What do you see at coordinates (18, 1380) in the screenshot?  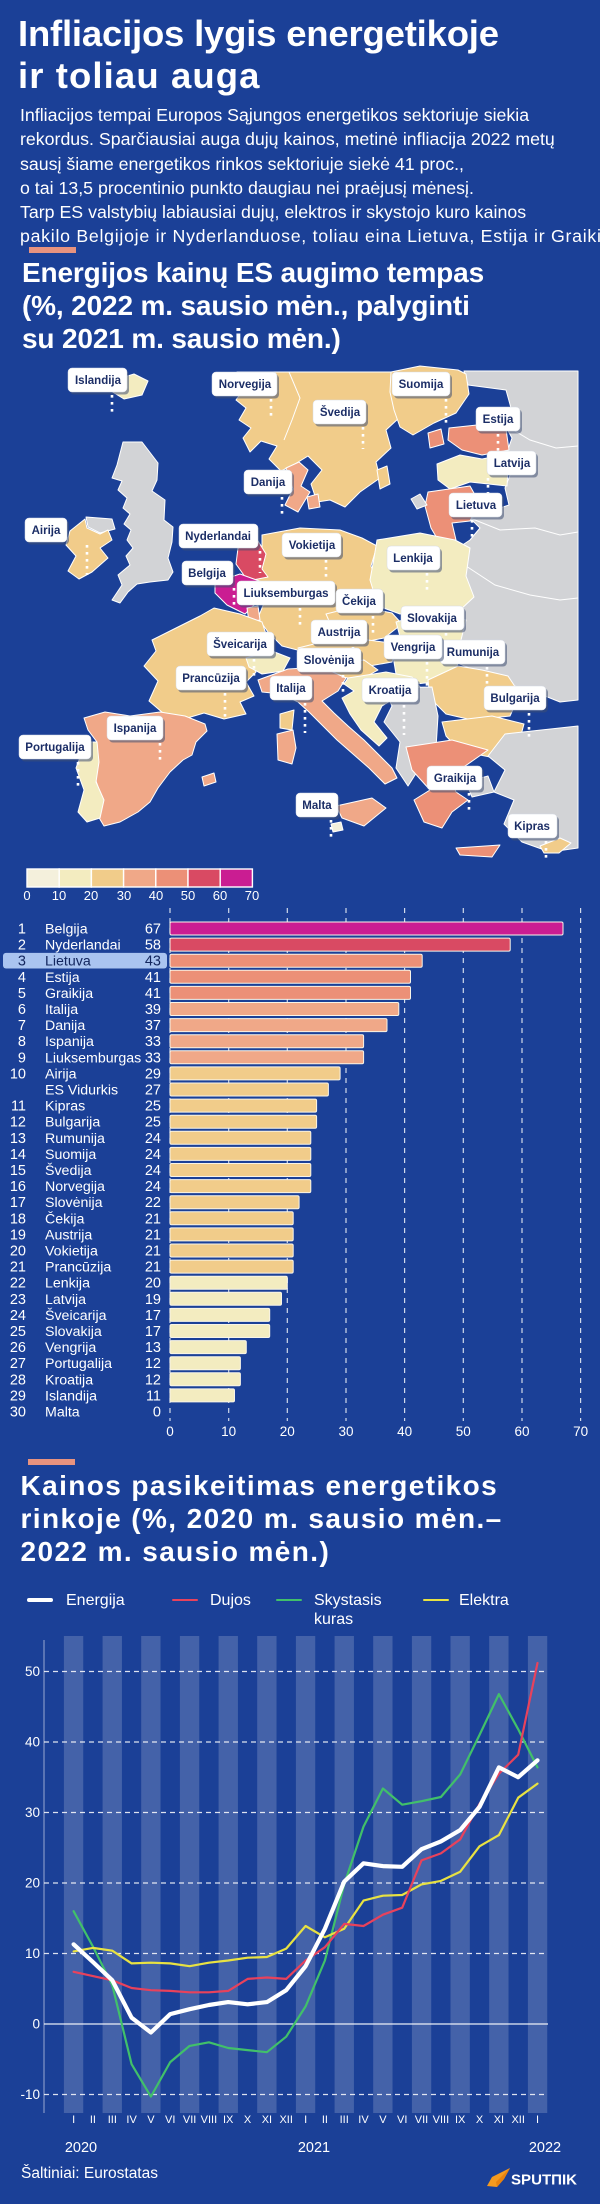 I see `svg-text: 28` at bounding box center [18, 1380].